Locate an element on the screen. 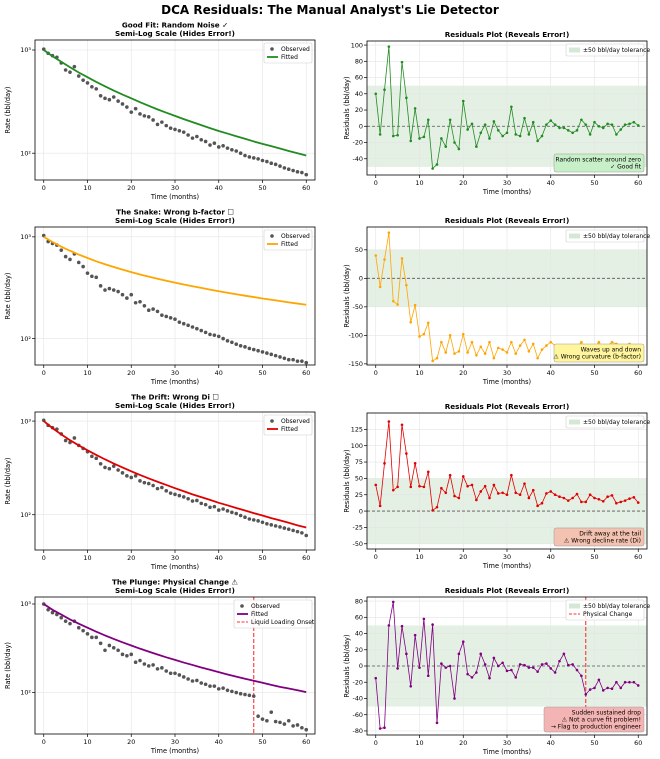 The width and height of the screenshot is (660, 759). legend-label: Observed is located at coordinates (295, 421).